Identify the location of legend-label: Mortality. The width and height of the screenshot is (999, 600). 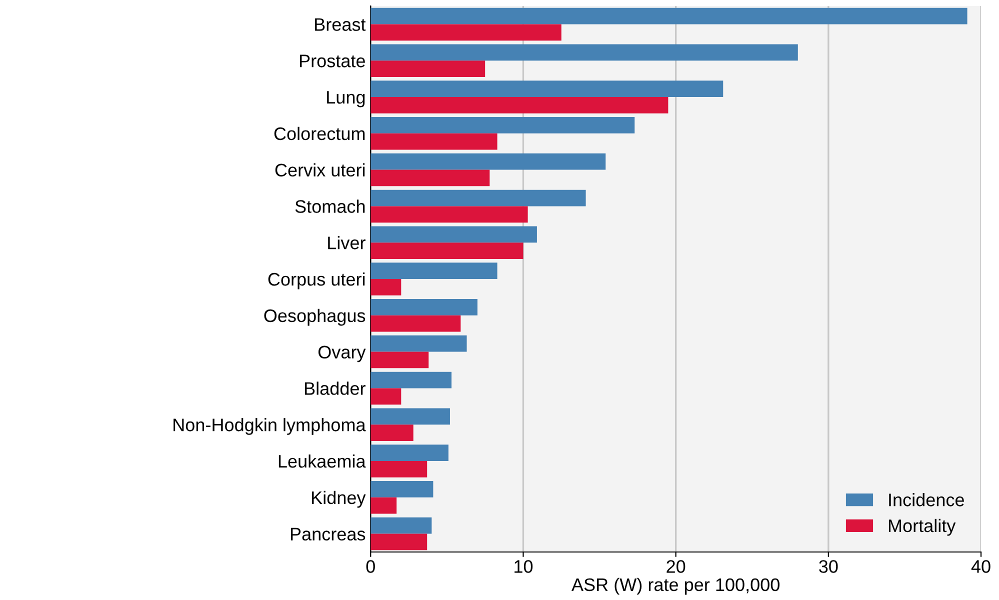
(922, 527).